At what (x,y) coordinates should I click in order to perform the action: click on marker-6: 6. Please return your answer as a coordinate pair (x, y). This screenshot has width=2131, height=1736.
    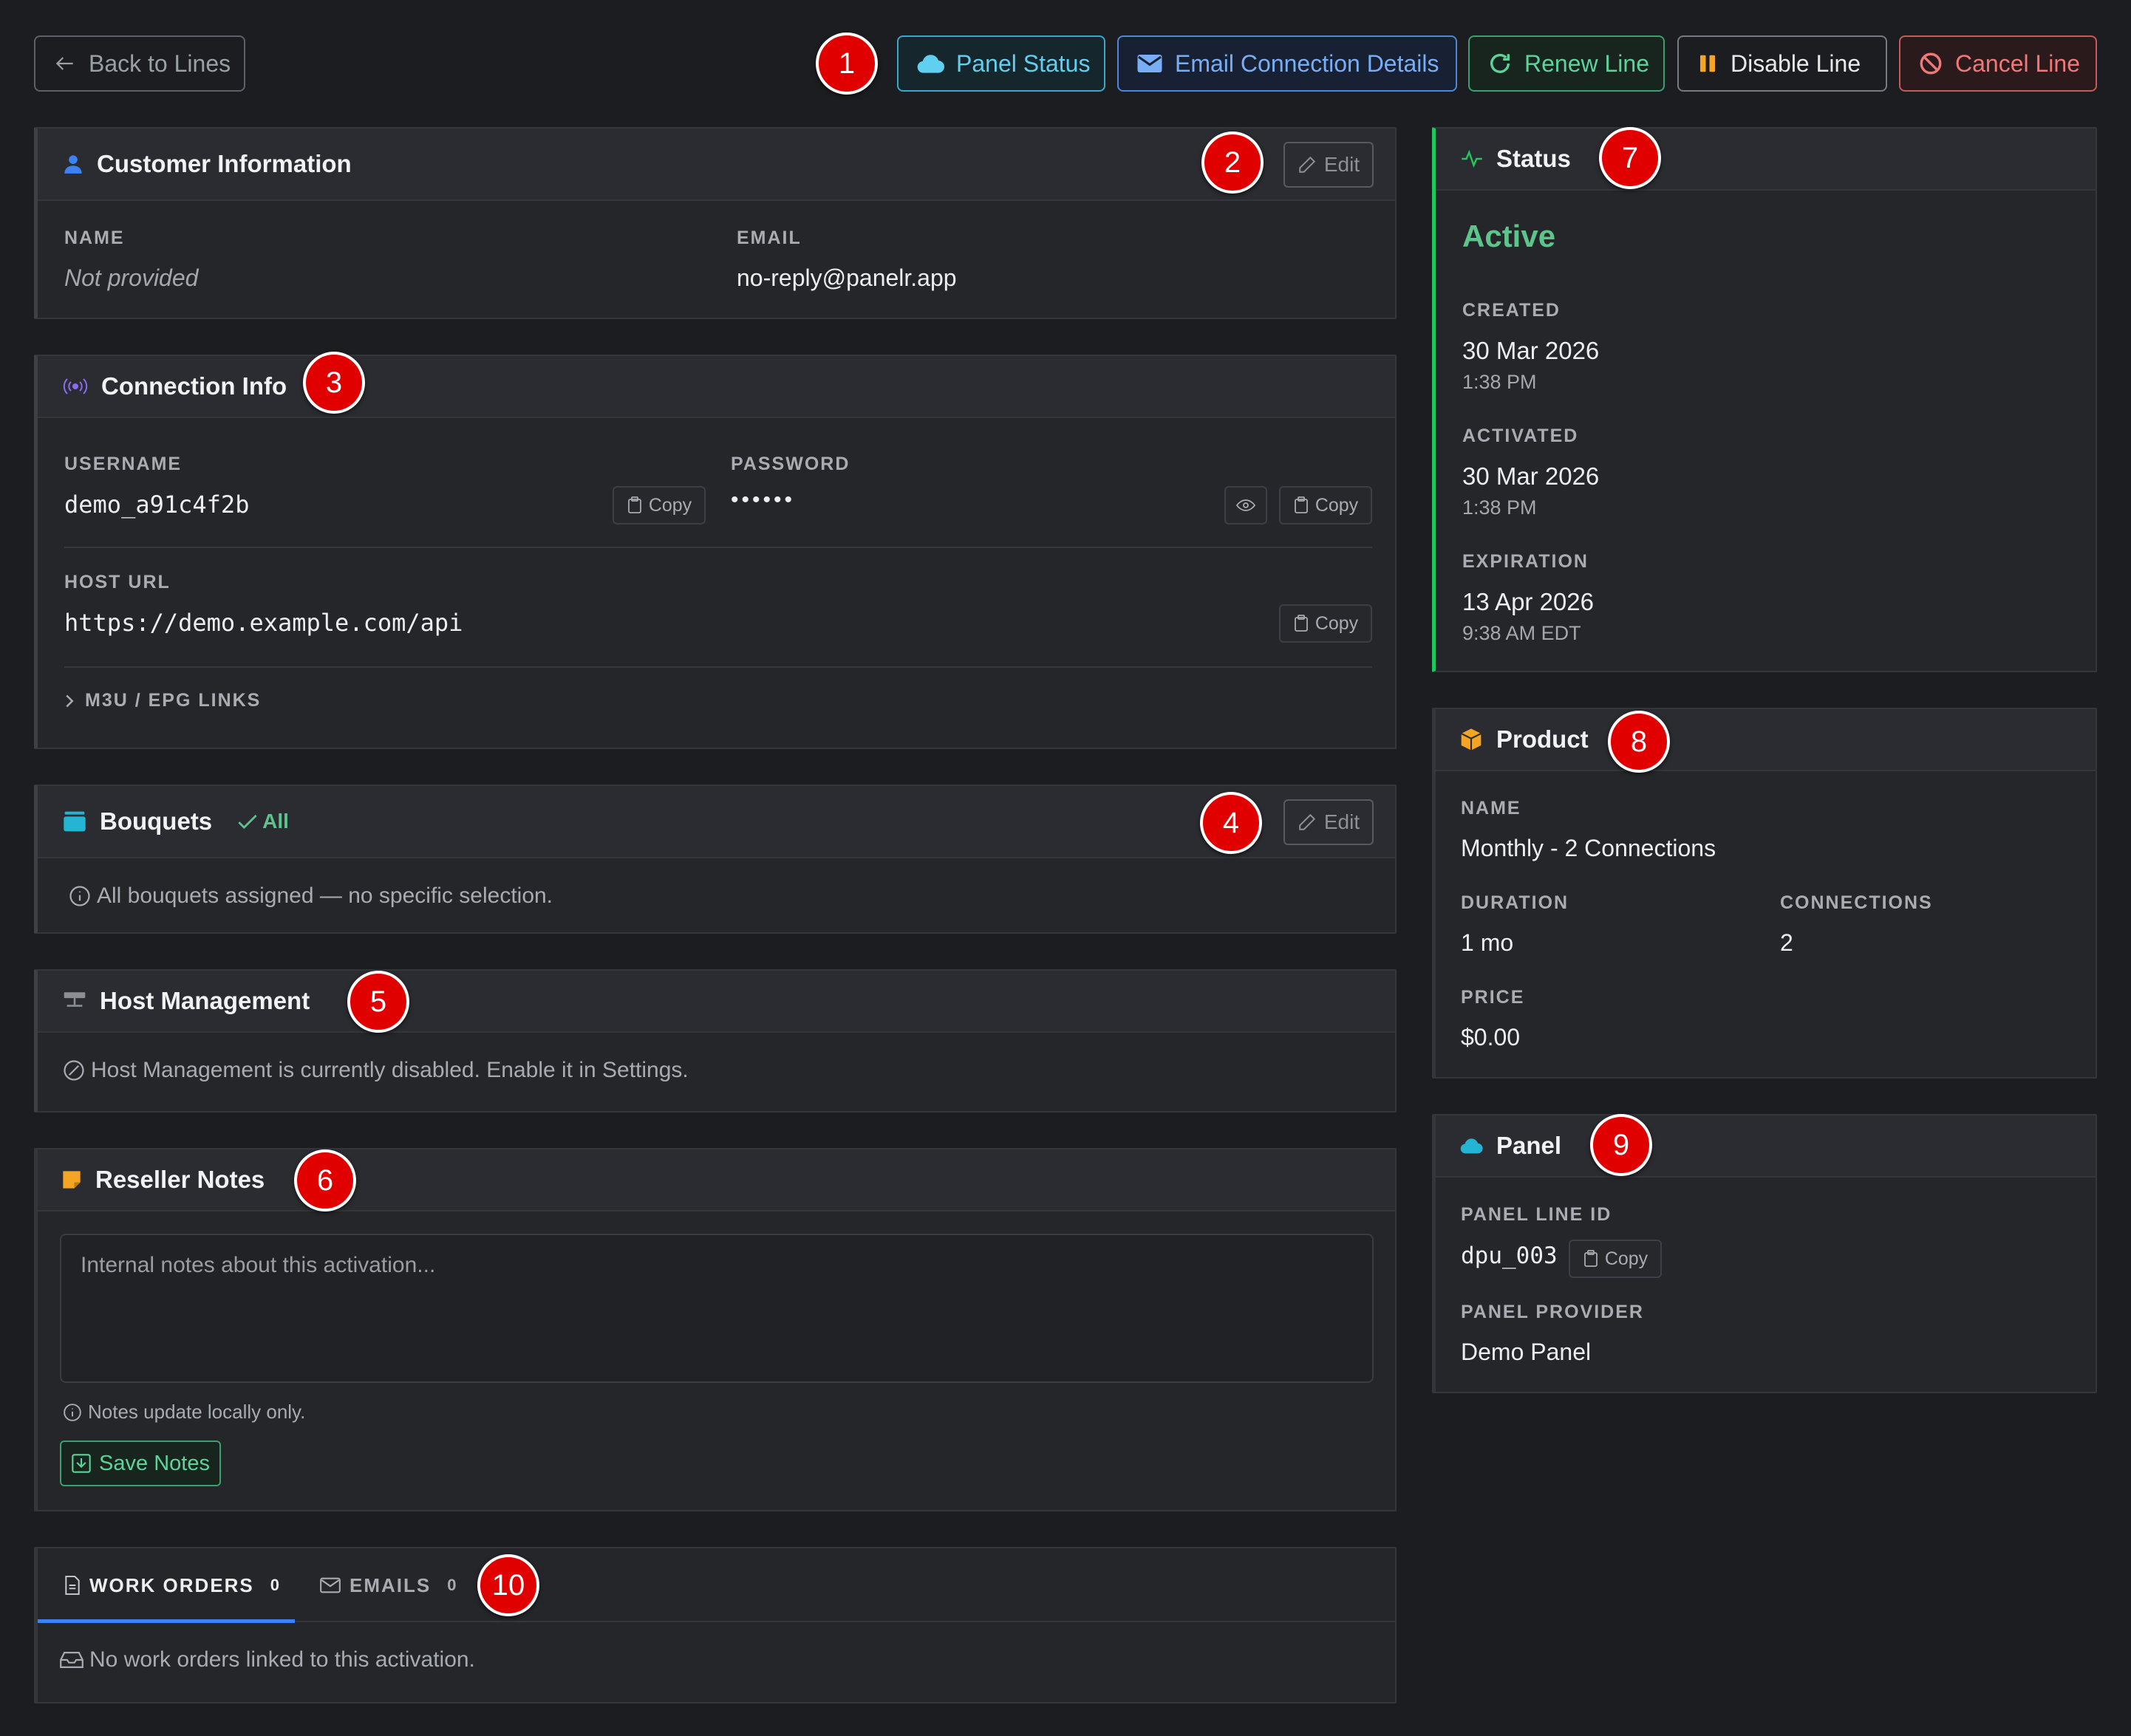
    Looking at the image, I should click on (325, 1180).